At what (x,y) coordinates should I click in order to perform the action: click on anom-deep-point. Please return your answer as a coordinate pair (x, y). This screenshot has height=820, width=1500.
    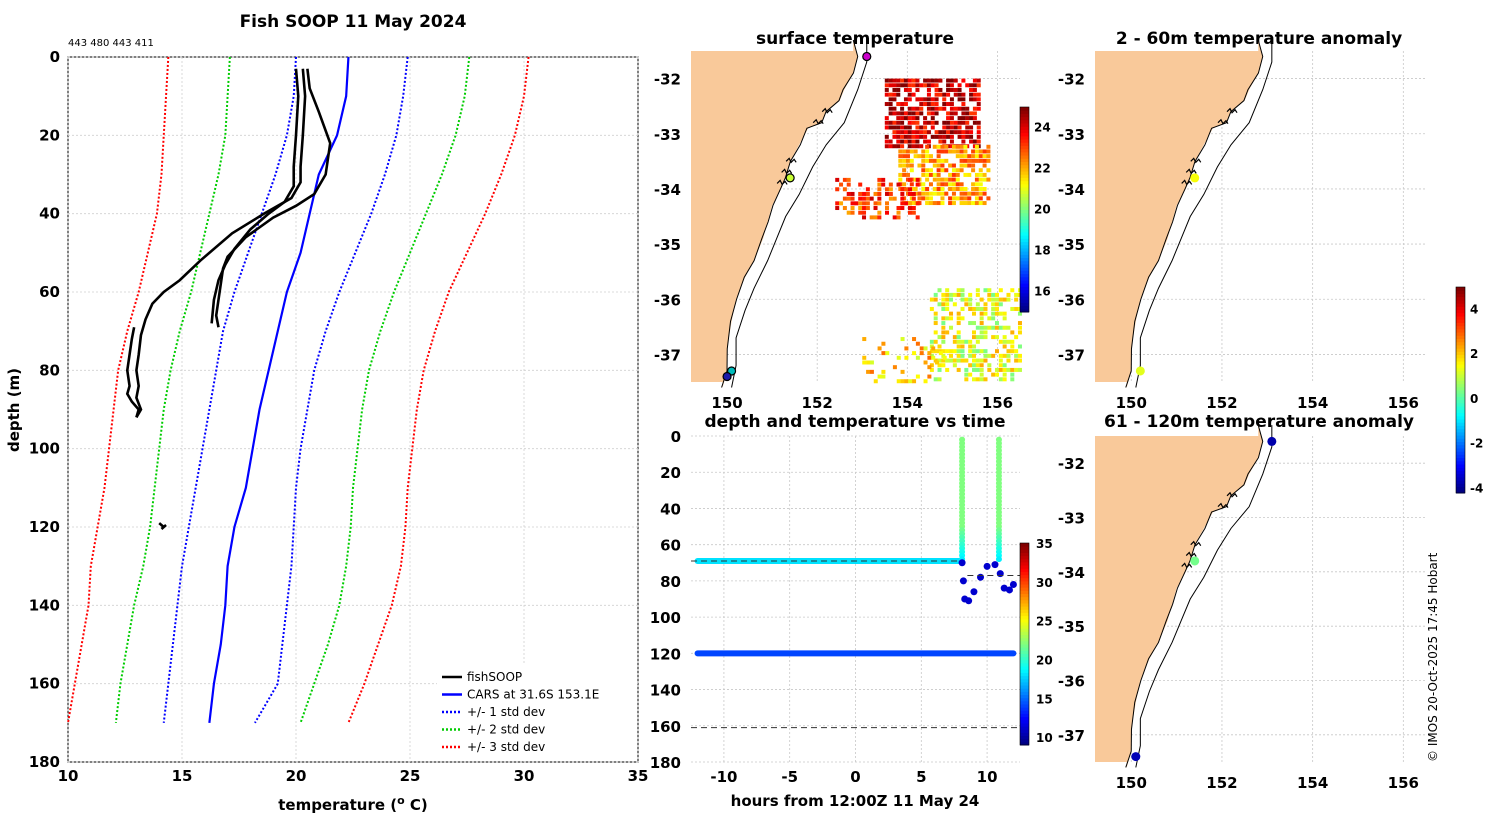
    Looking at the image, I should click on (1136, 757).